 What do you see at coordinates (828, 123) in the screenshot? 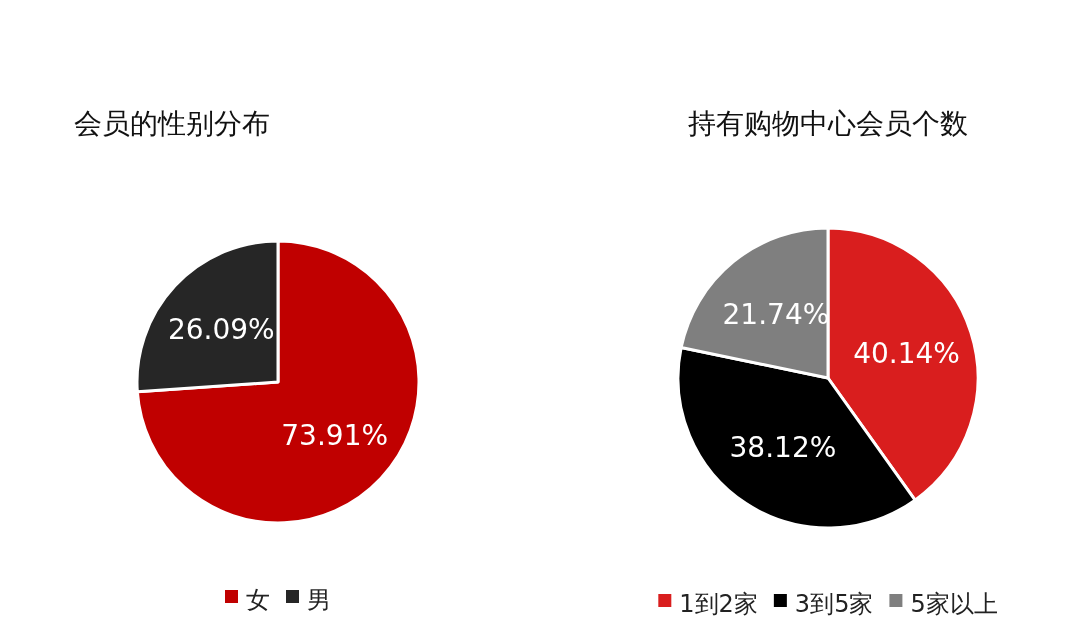
I see `chart-title: 持有购物中心会员个数` at bounding box center [828, 123].